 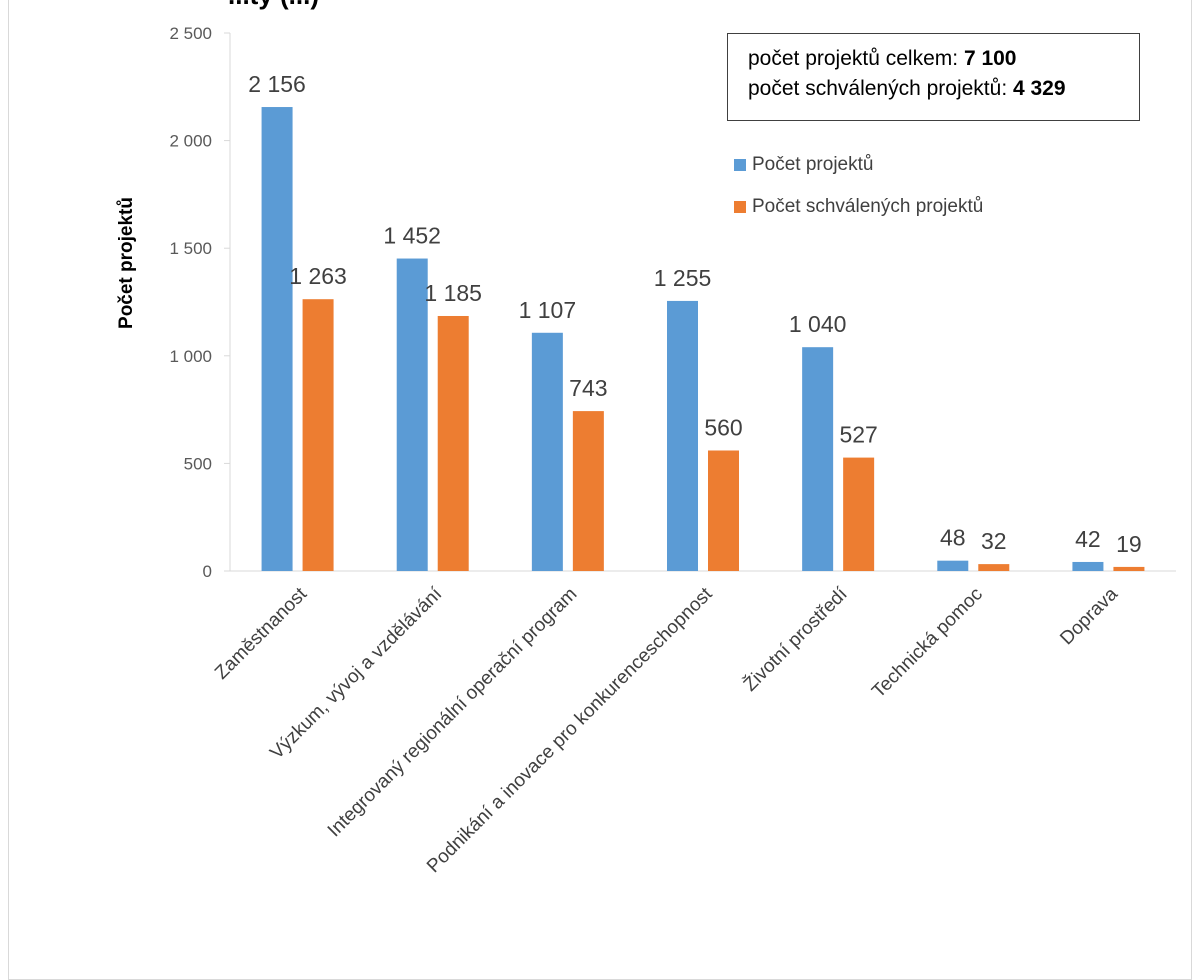 I want to click on legend-item-approved: Počet schválených projektů, so click(x=858, y=207).